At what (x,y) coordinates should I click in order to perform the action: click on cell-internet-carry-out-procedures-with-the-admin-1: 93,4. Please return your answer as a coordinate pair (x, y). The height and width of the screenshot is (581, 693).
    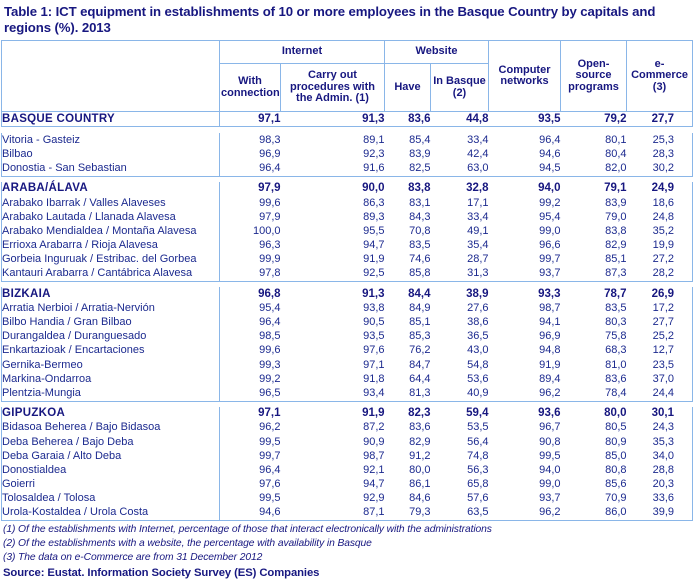
    Looking at the image, I should click on (374, 392).